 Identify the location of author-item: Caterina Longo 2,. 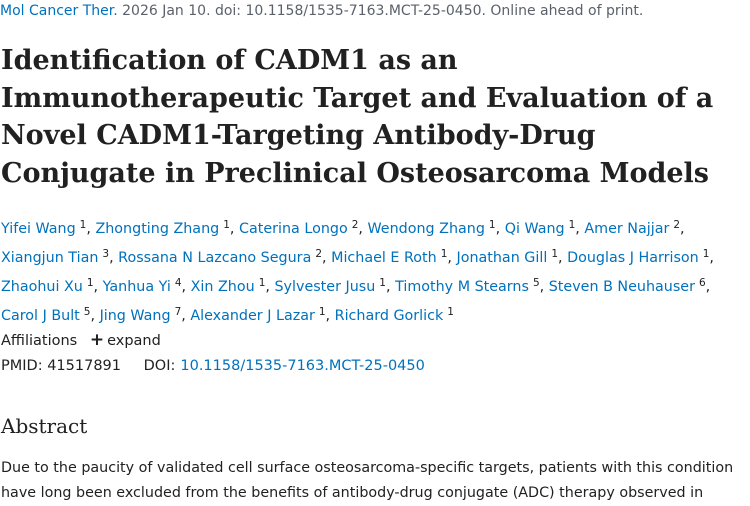
(301, 228).